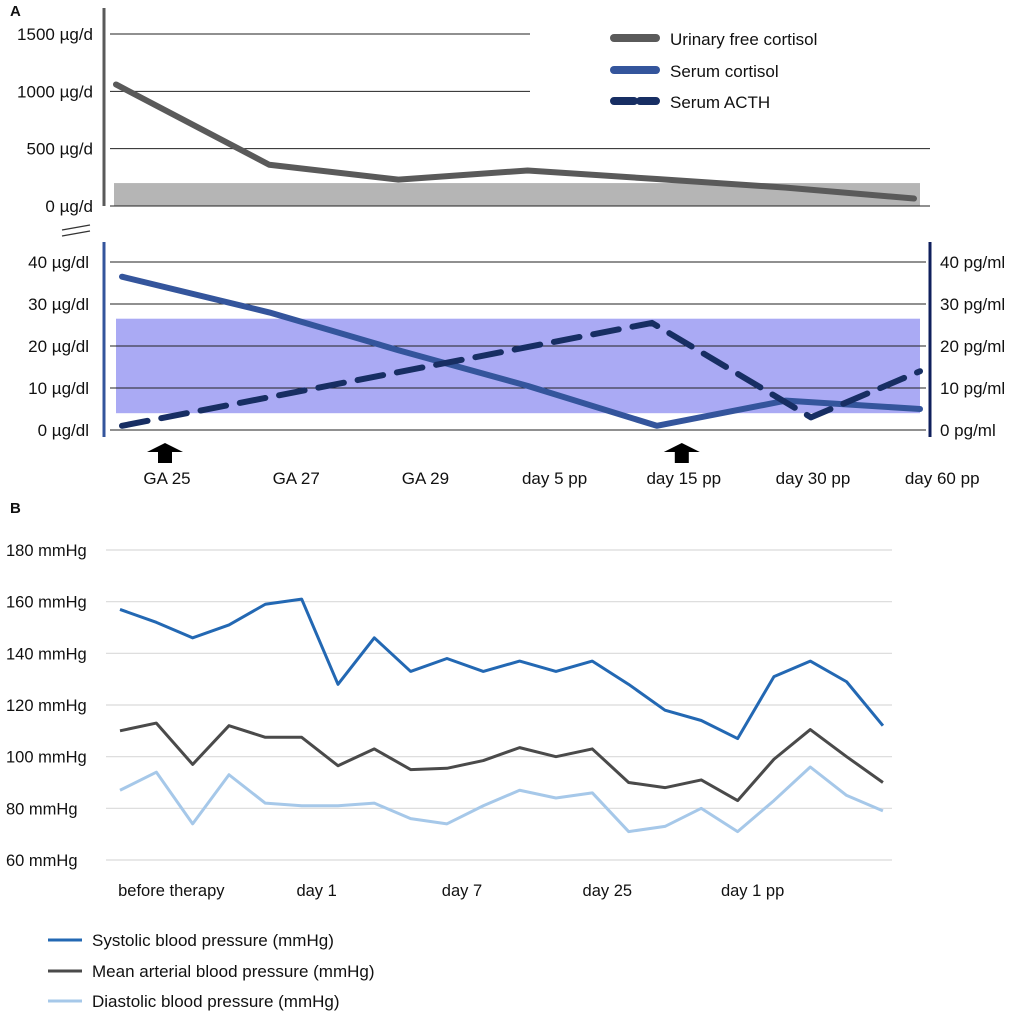  I want to click on x-tick-label: GA 27, so click(296, 478).